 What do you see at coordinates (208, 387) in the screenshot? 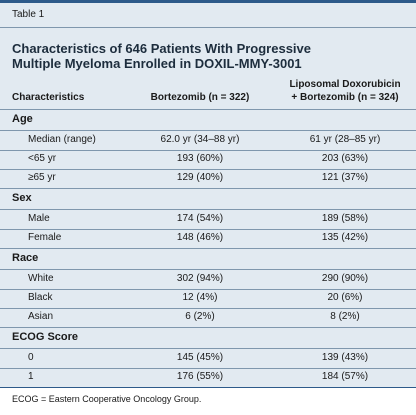
I see `bottom-rule` at bounding box center [208, 387].